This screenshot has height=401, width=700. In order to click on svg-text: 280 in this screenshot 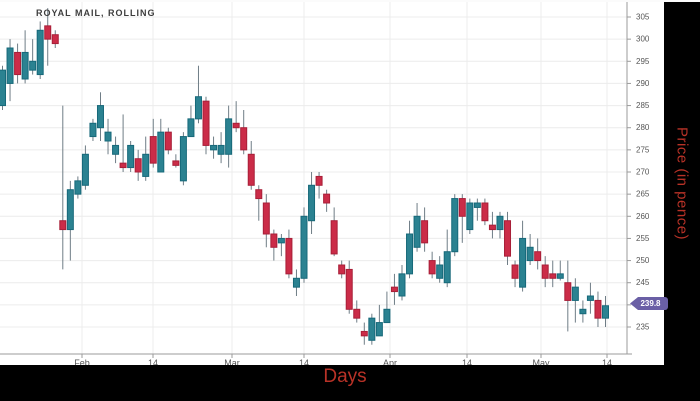, I will do `click(643, 127)`.